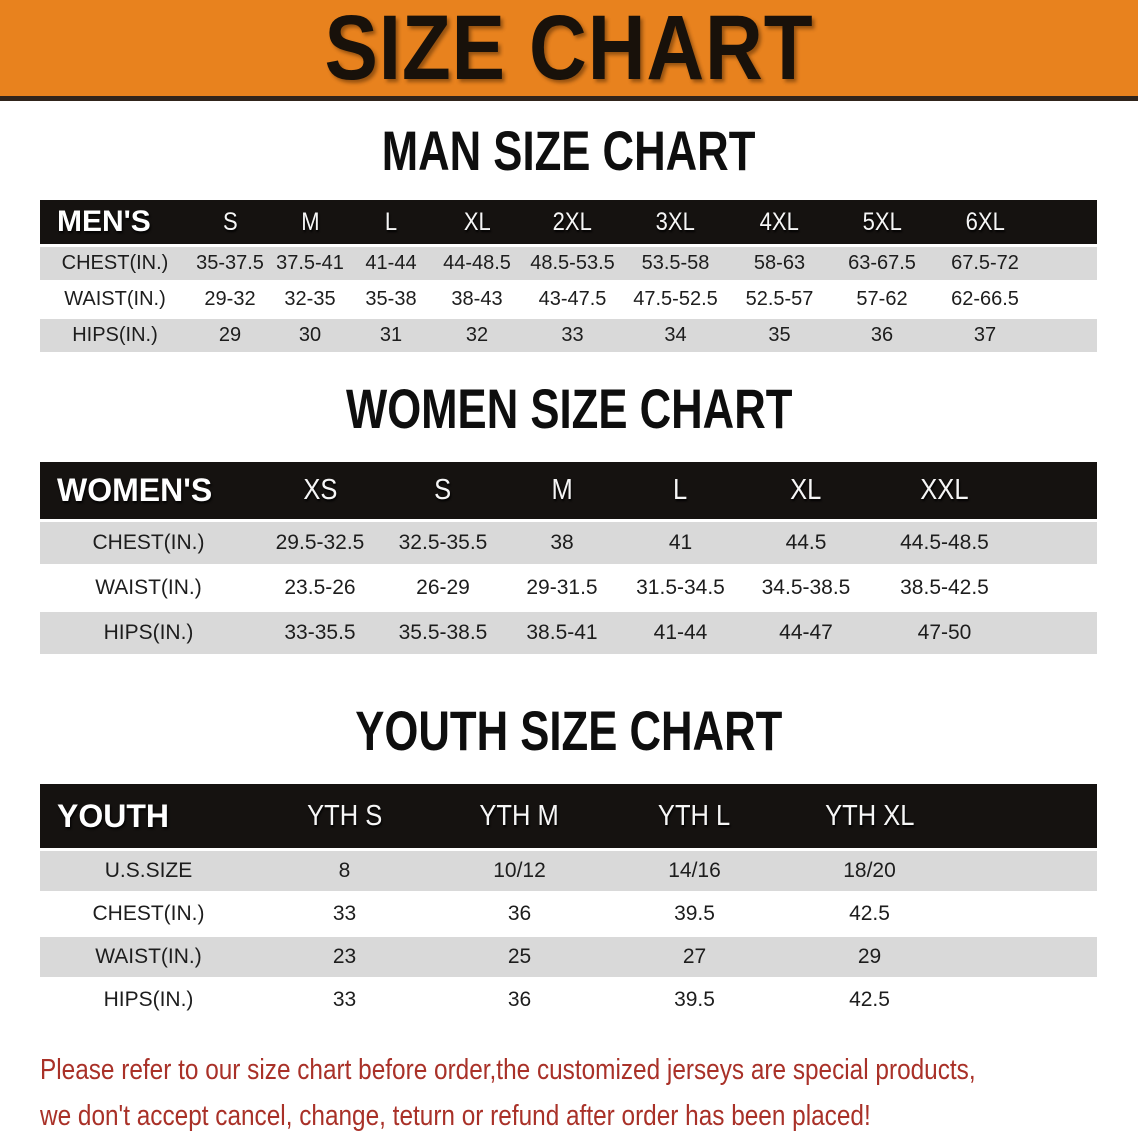  I want to click on banner-title: SIZE CHART, so click(569, 49).